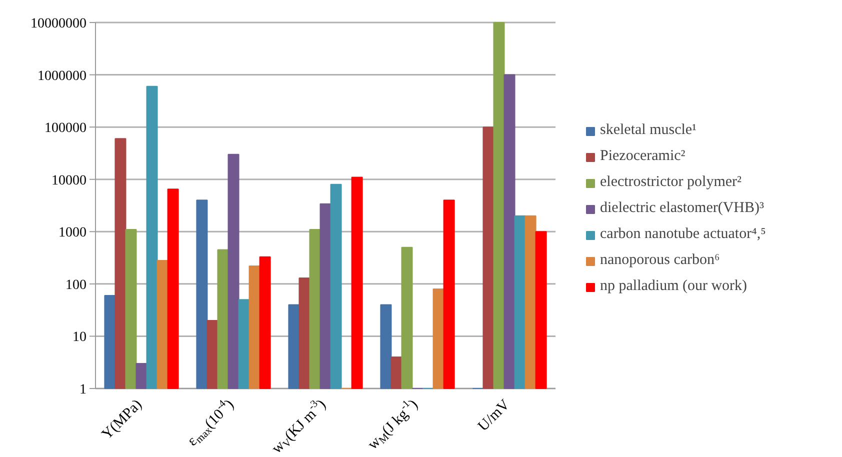 The image size is (842, 457). I want to click on y-tick-label: 1000, so click(72, 233).